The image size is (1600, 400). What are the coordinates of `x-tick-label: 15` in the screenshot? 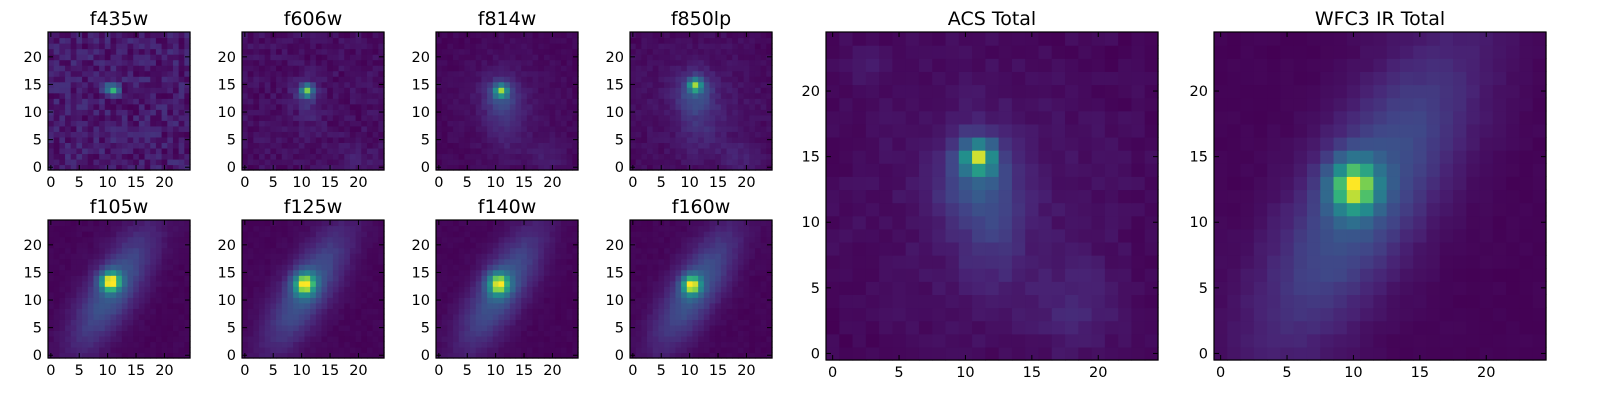 It's located at (330, 371).